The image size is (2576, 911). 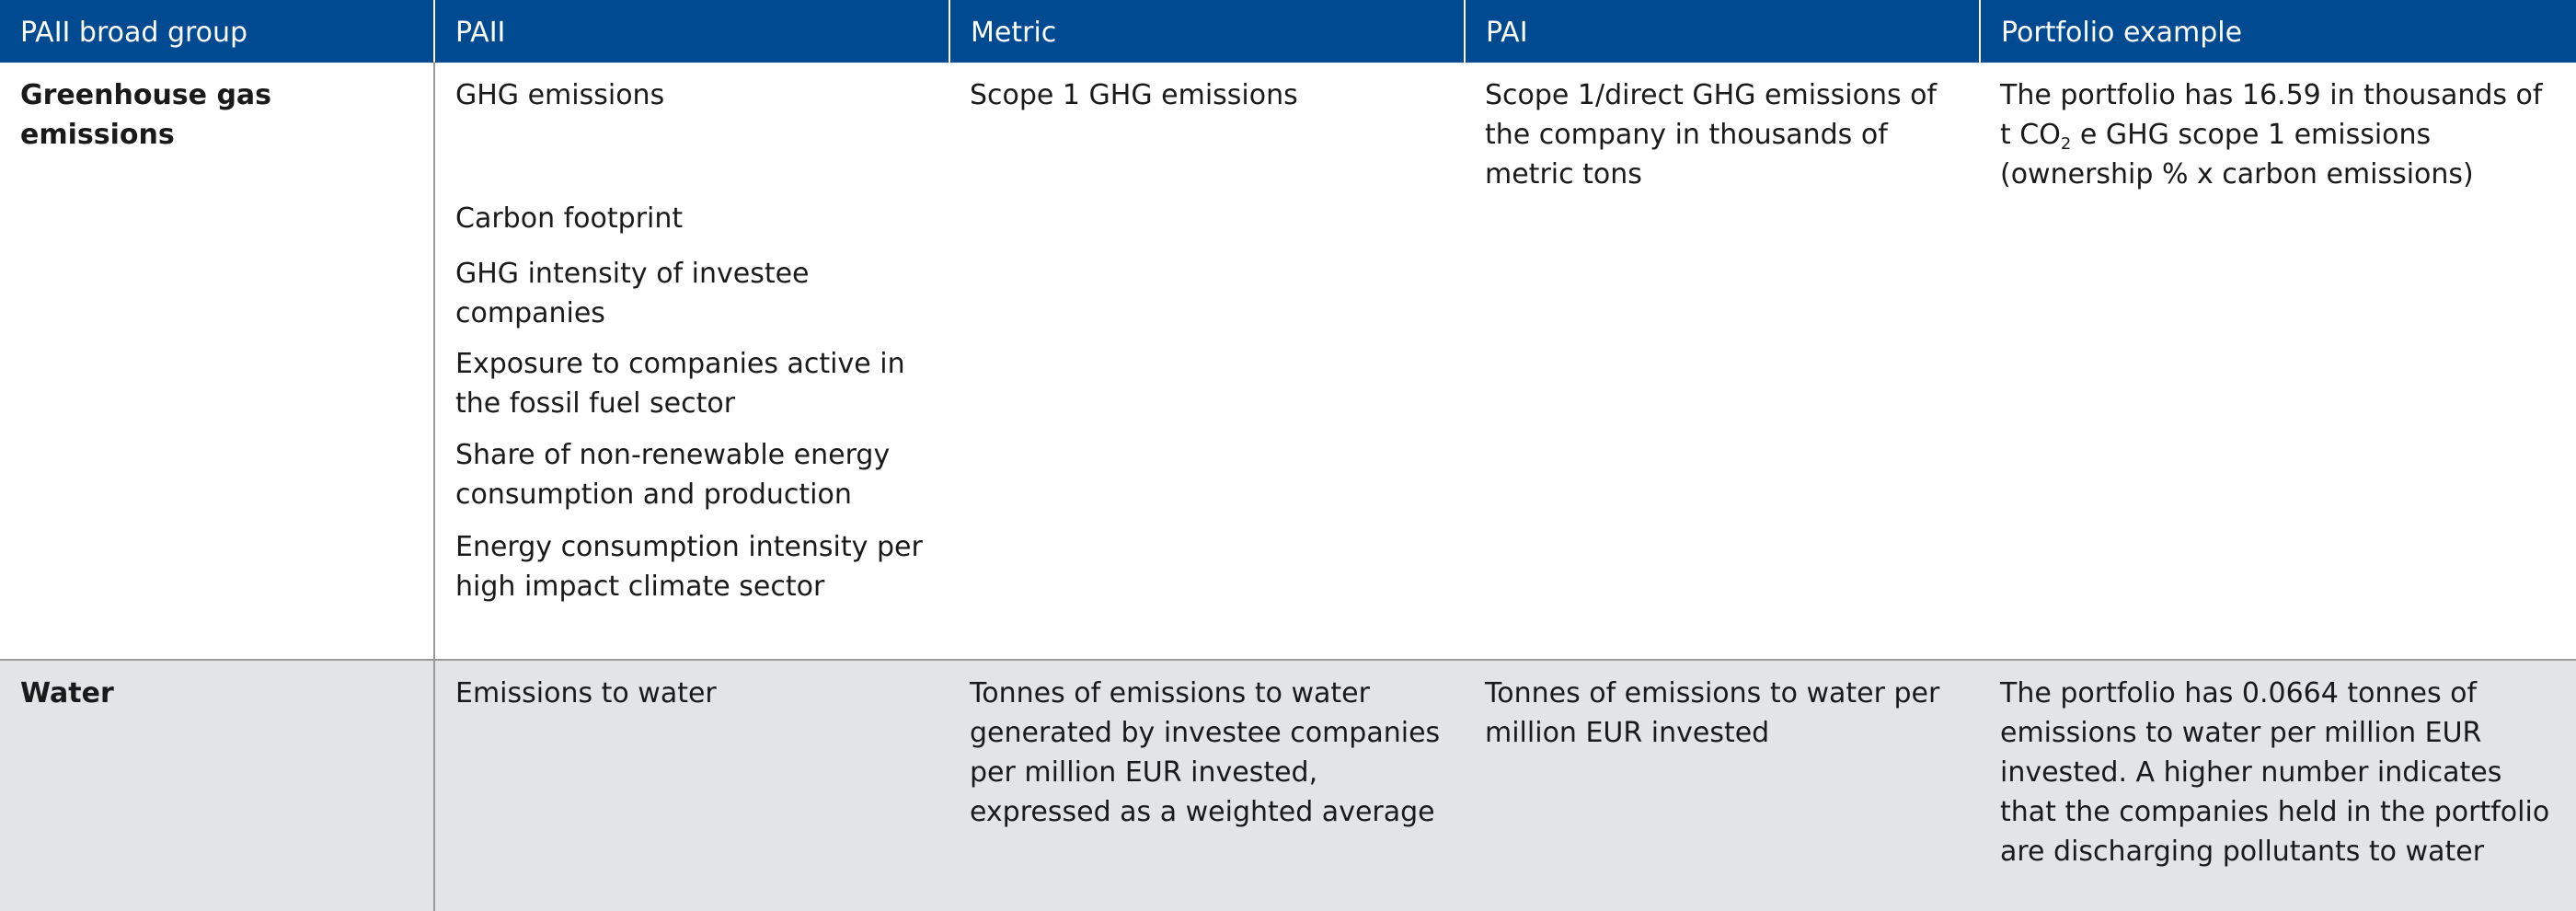 I want to click on group-label-water: Water, so click(x=67, y=693).